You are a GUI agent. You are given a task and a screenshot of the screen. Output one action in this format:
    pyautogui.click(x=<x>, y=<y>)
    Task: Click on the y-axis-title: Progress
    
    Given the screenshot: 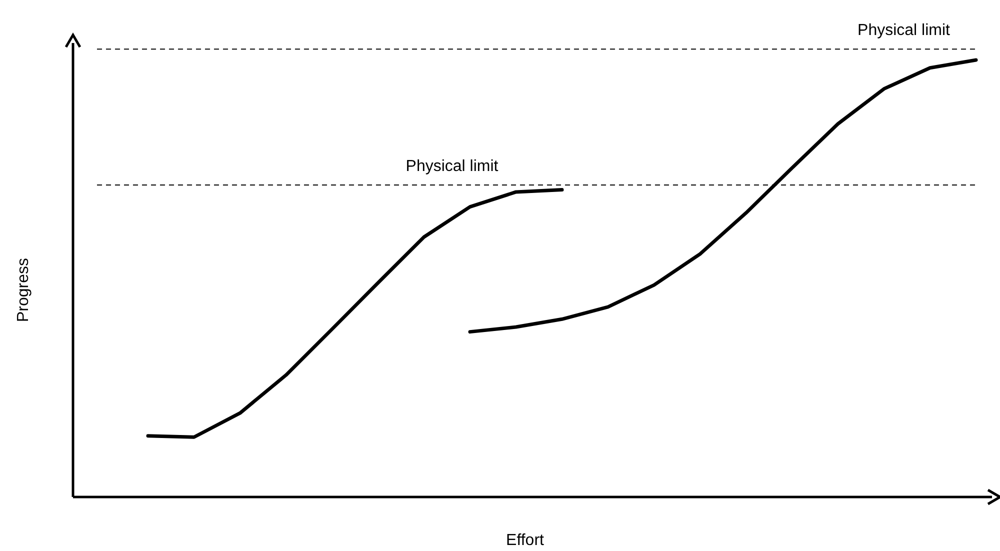 What is the action you would take?
    pyautogui.click(x=23, y=290)
    